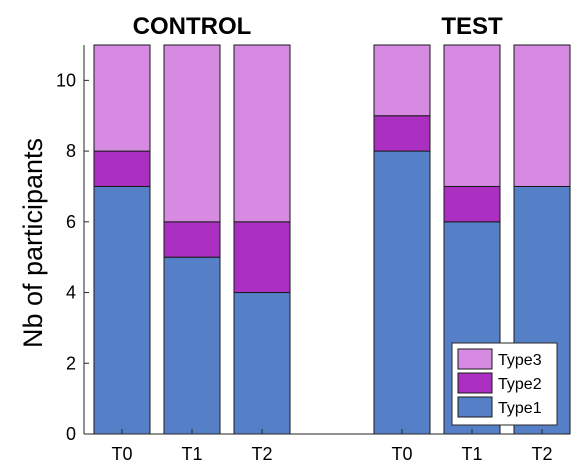 Image resolution: width=574 pixels, height=466 pixels. Describe the element at coordinates (71, 434) in the screenshot. I see `y-tick-label-0: 0` at that location.